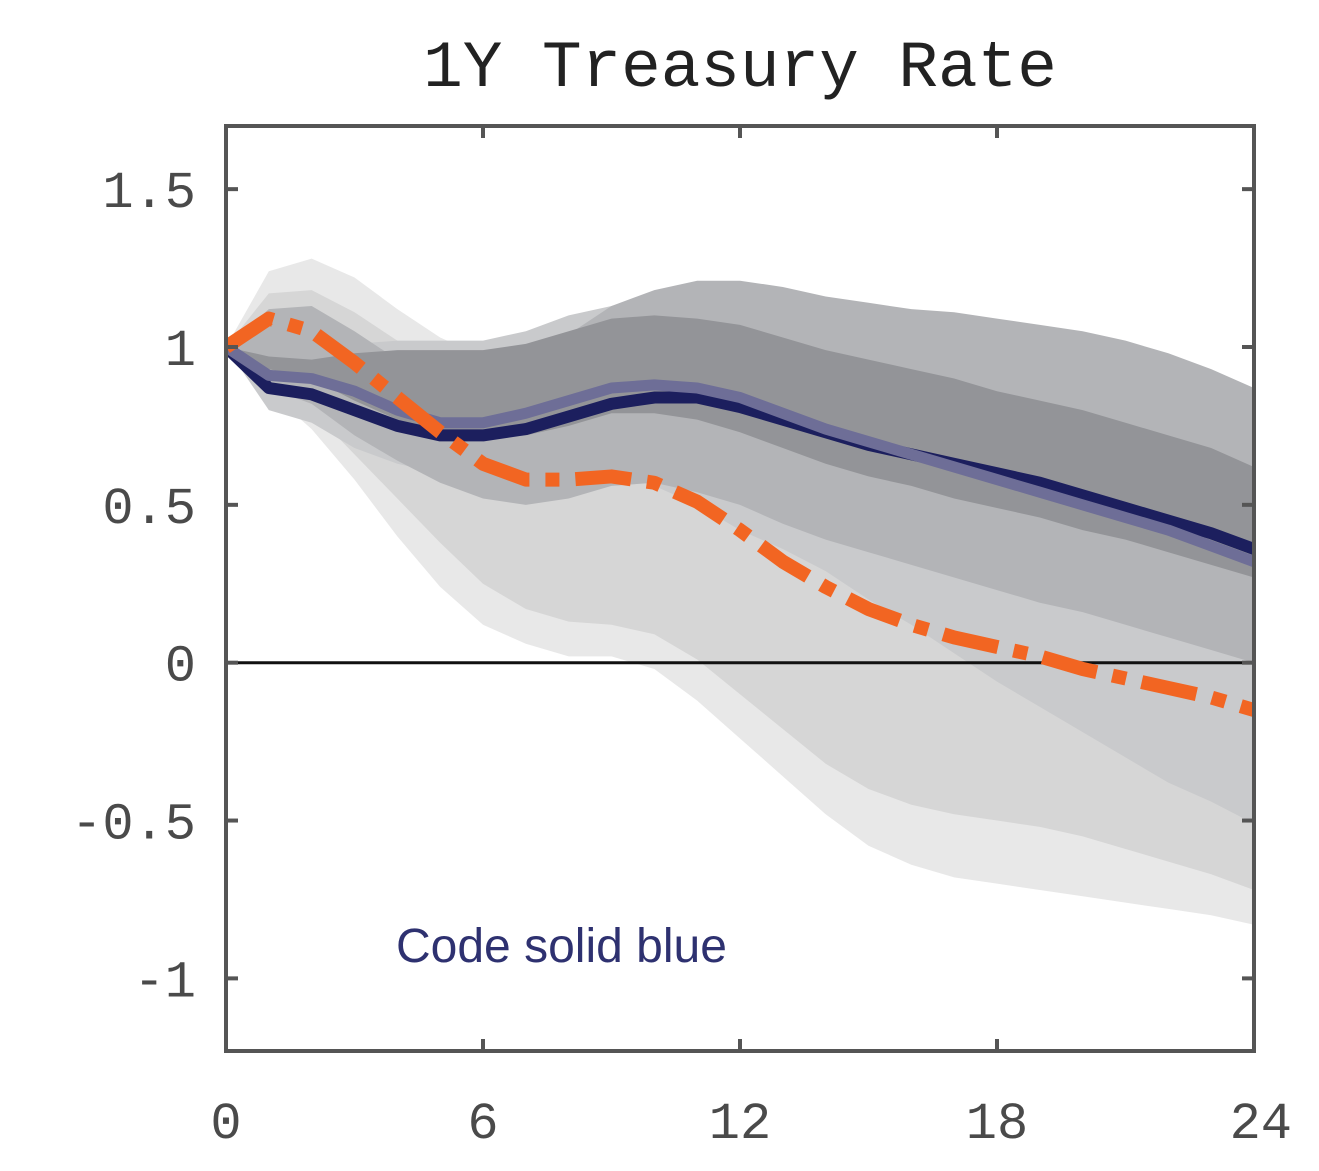 The image size is (1319, 1171). I want to click on y-tick-label-3: 0, so click(180, 667).